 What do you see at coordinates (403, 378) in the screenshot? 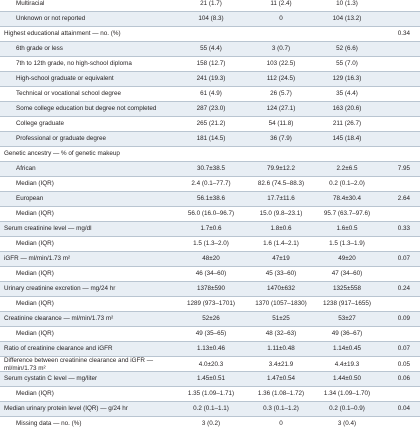
I see `cell-p-value: 0.06` at bounding box center [403, 378].